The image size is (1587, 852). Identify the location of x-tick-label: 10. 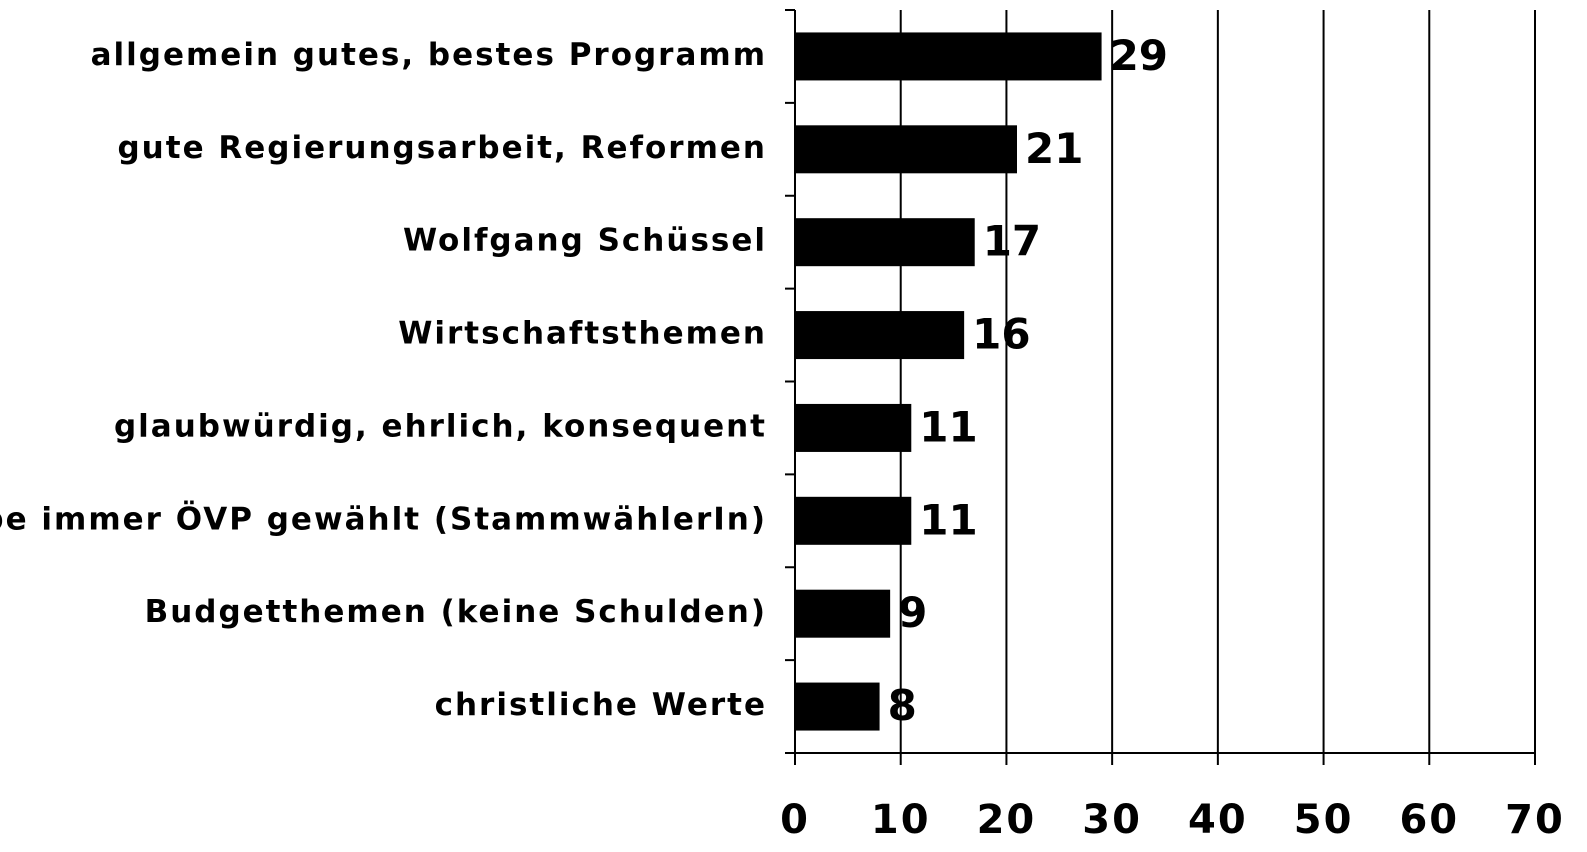
(901, 820).